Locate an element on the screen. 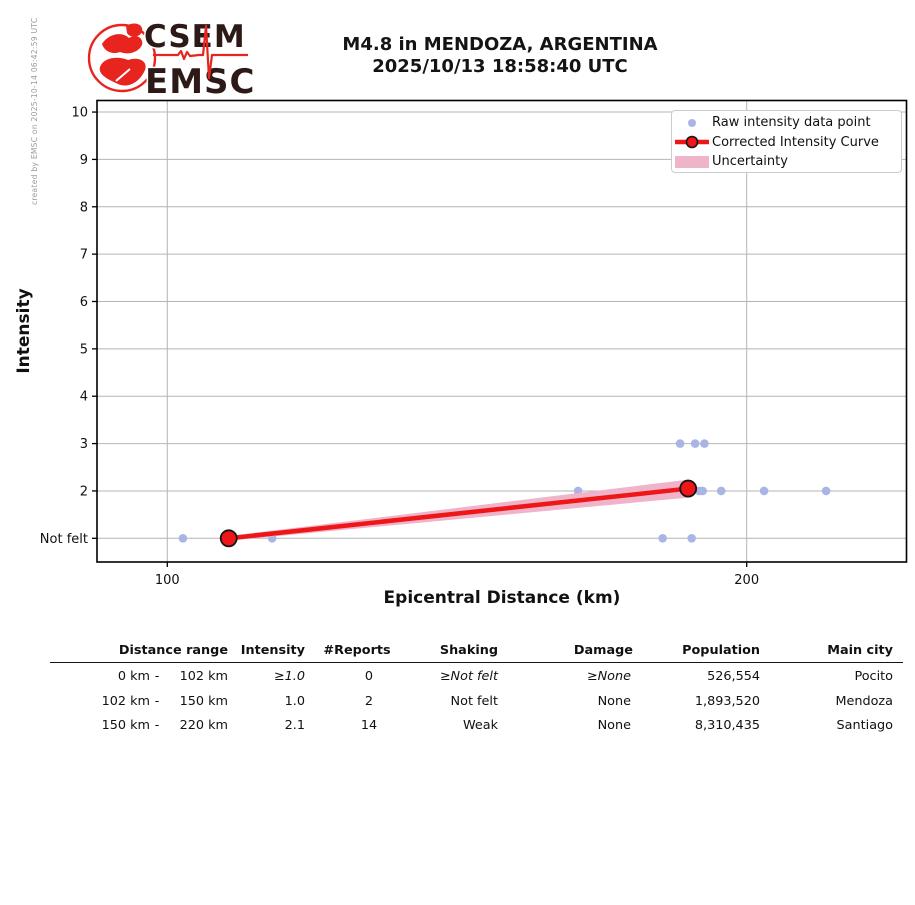 Image resolution: width=915 pixels, height=905 pixels. y-tick-label: 9 is located at coordinates (84, 160).